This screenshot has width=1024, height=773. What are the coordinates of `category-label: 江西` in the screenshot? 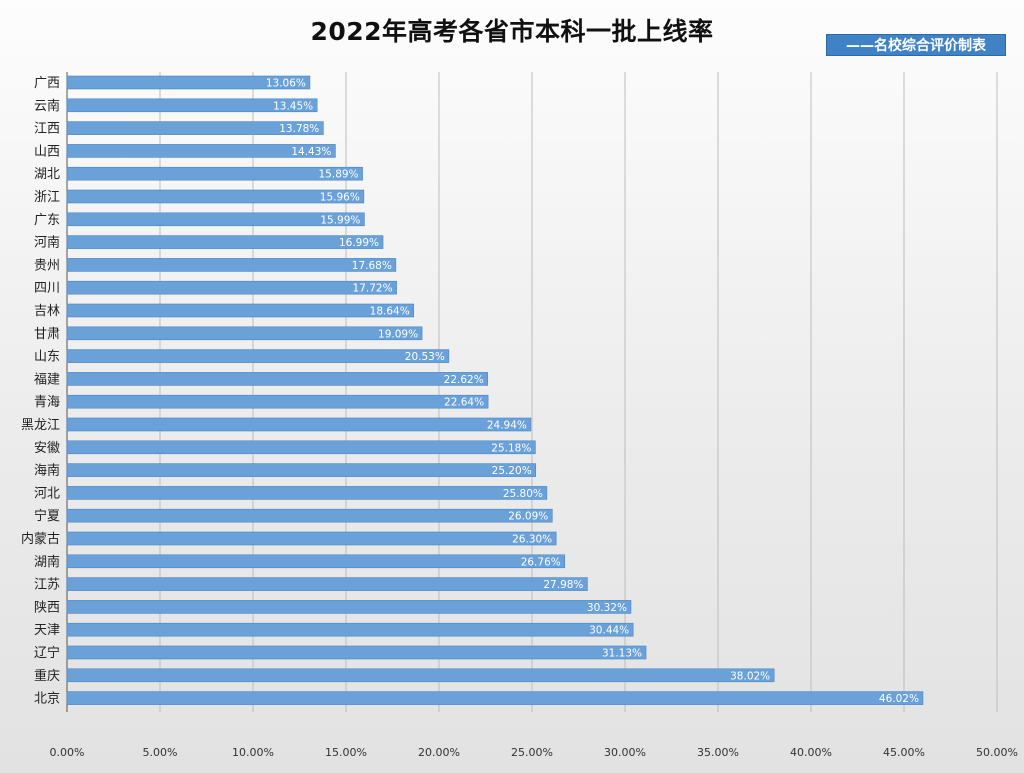 It's located at (47, 129).